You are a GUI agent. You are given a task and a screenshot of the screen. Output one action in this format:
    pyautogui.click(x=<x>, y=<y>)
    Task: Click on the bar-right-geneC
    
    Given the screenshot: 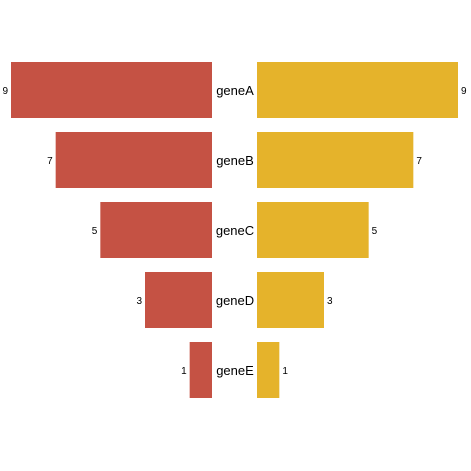 What is the action you would take?
    pyautogui.click(x=313, y=230)
    